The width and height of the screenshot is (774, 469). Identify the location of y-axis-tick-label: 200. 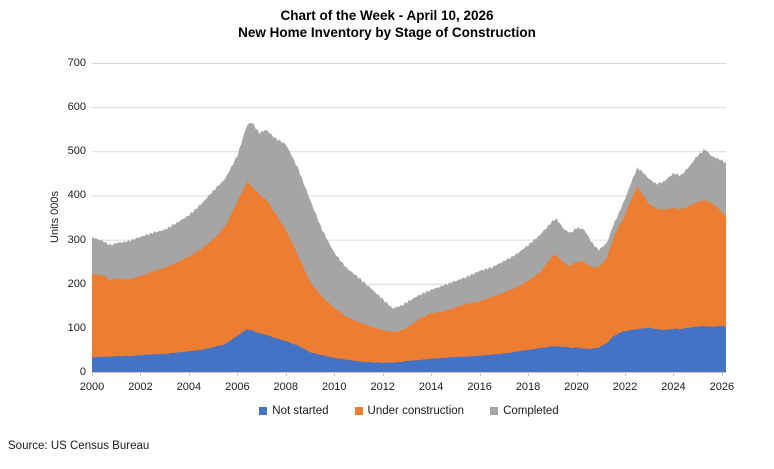
(76, 283).